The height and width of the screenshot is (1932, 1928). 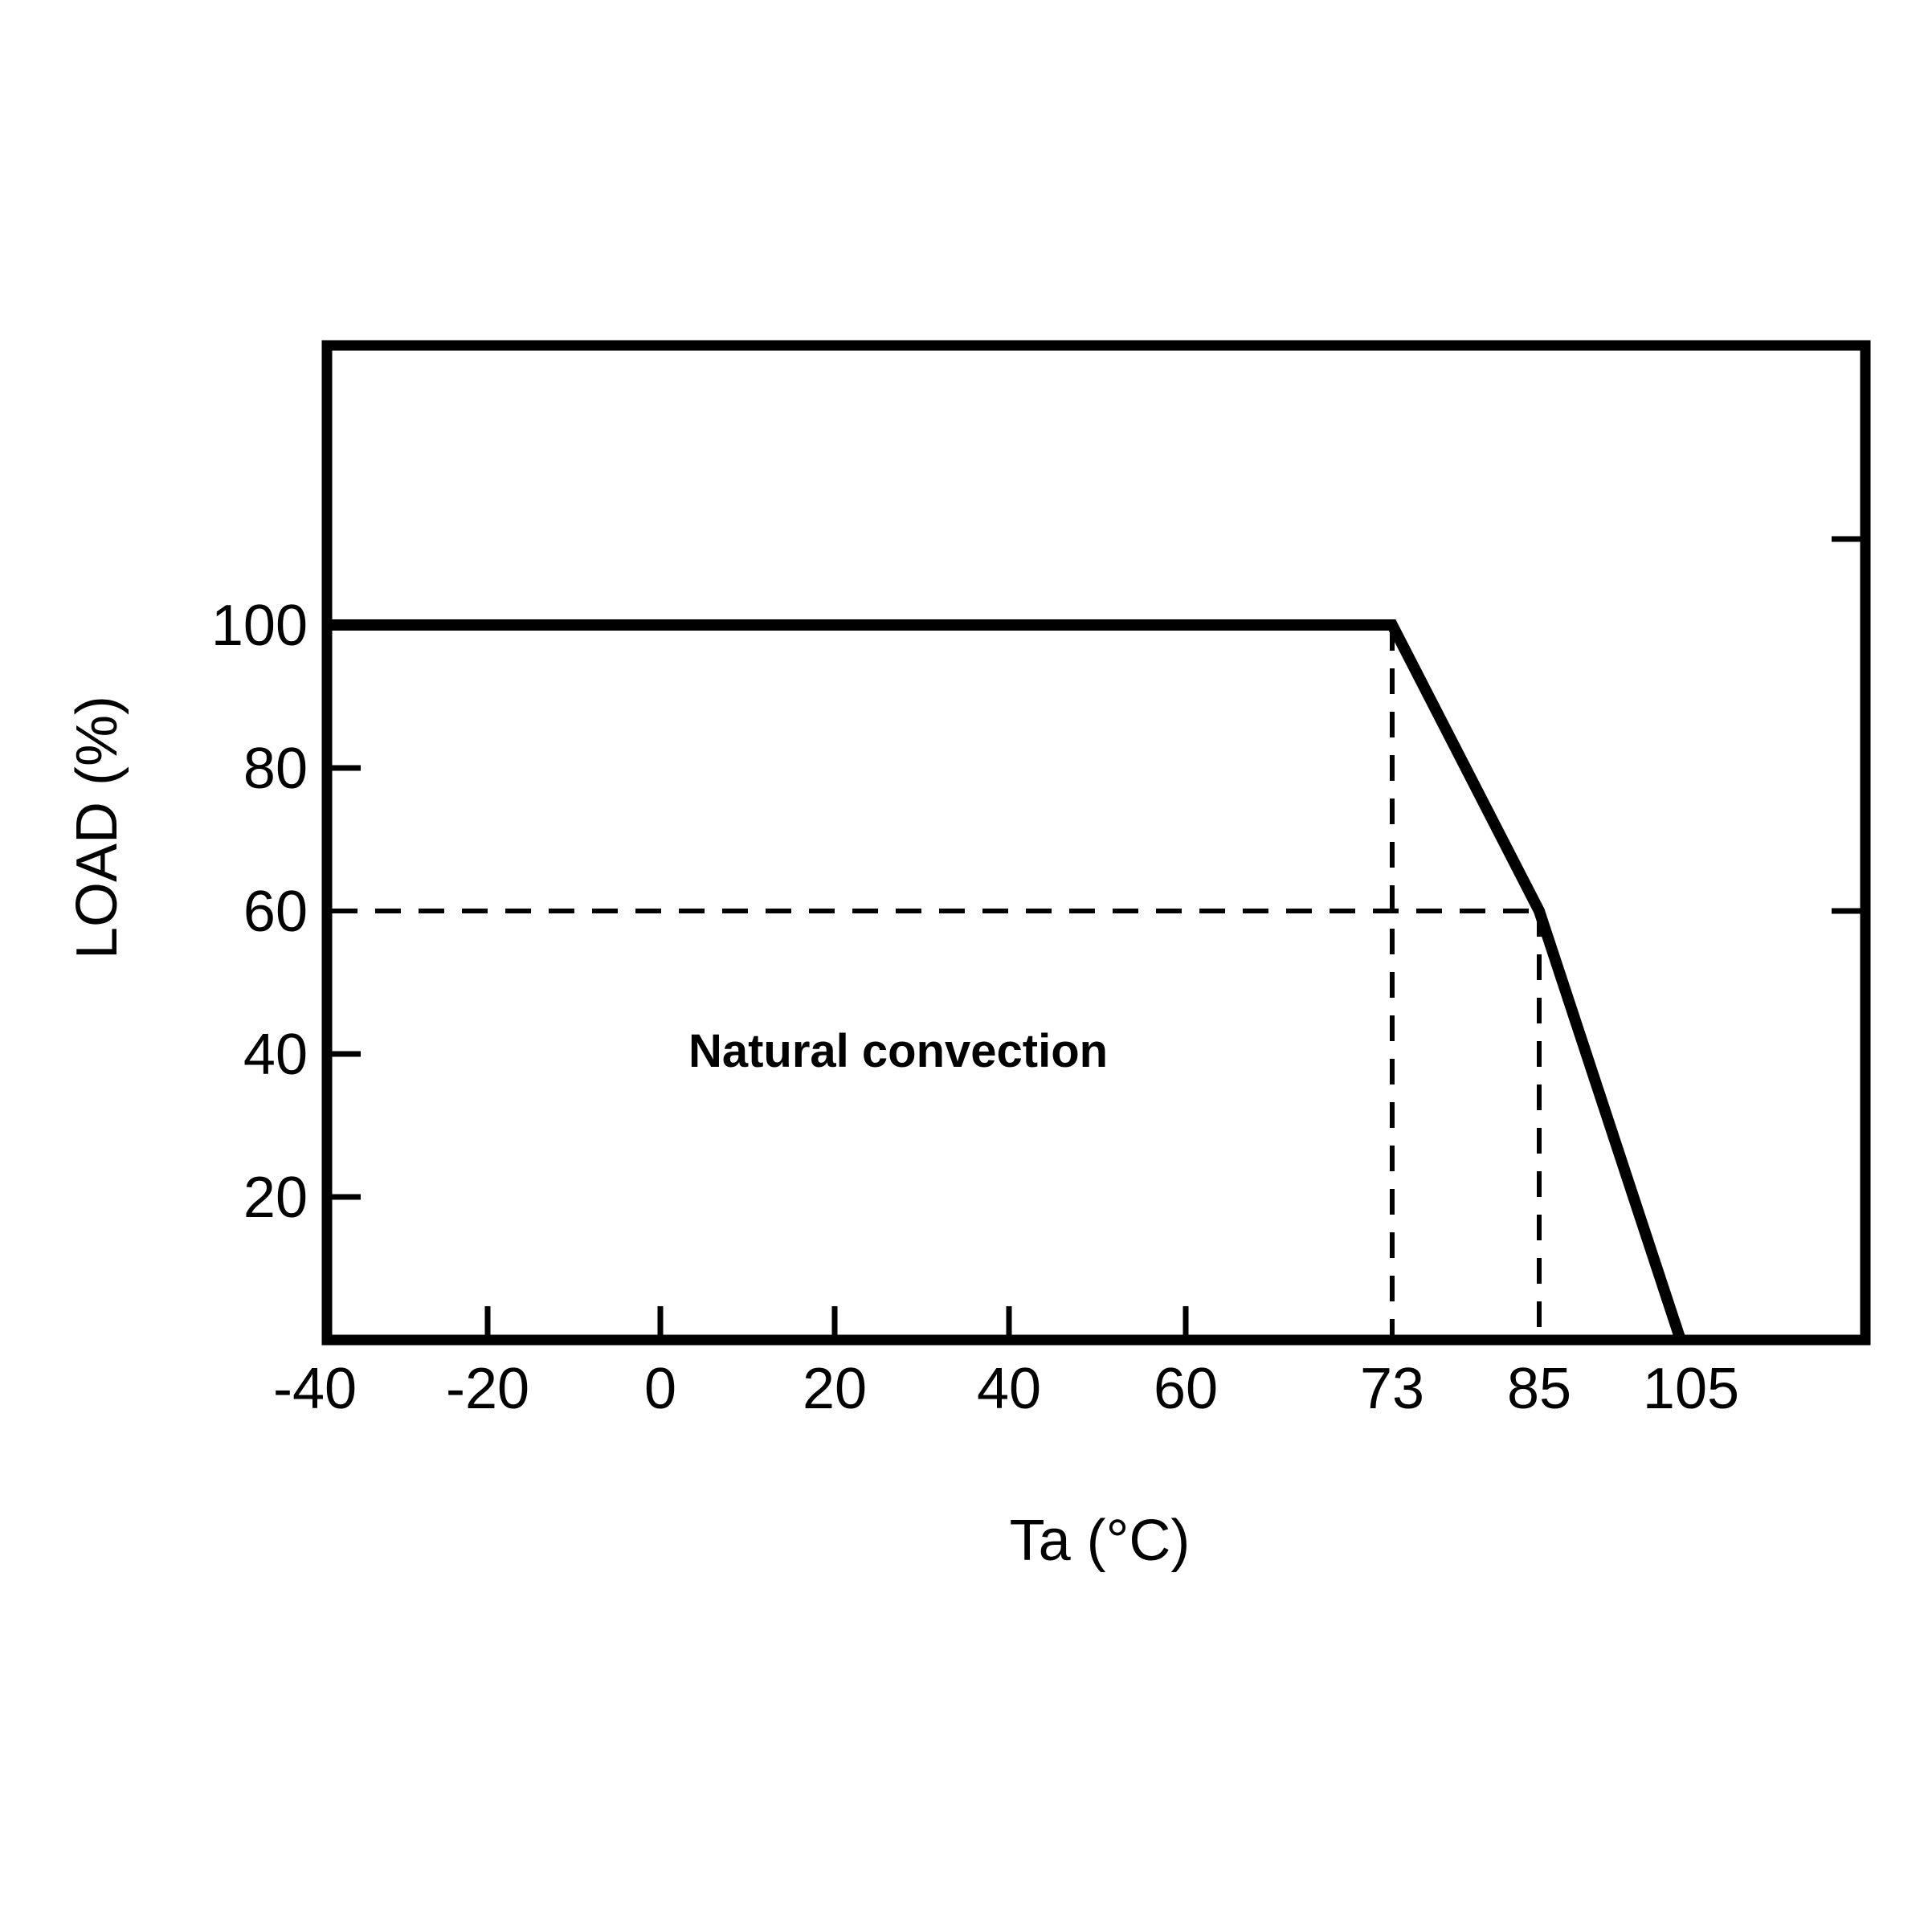 I want to click on y-tick-label-40: 40, so click(x=275, y=1055).